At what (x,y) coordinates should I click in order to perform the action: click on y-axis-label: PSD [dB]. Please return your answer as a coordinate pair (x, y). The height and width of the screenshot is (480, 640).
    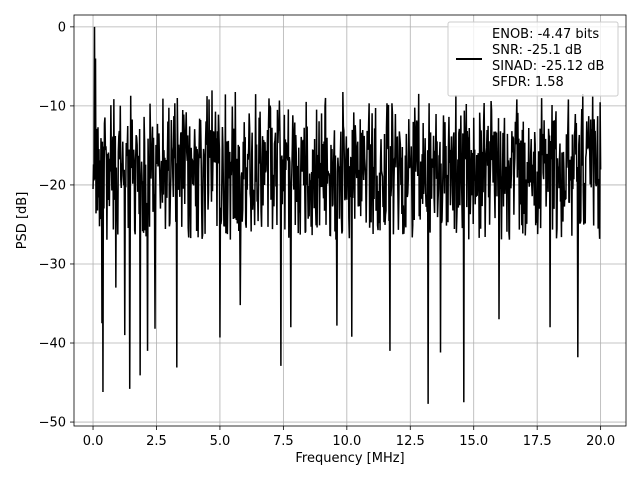
    Looking at the image, I should click on (22, 221).